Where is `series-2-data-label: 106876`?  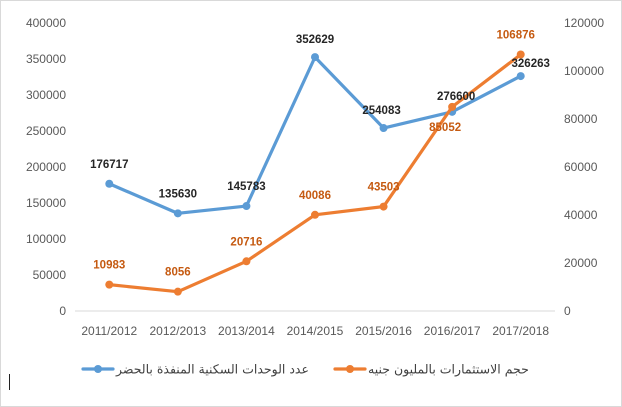 series-2-data-label: 106876 is located at coordinates (516, 35).